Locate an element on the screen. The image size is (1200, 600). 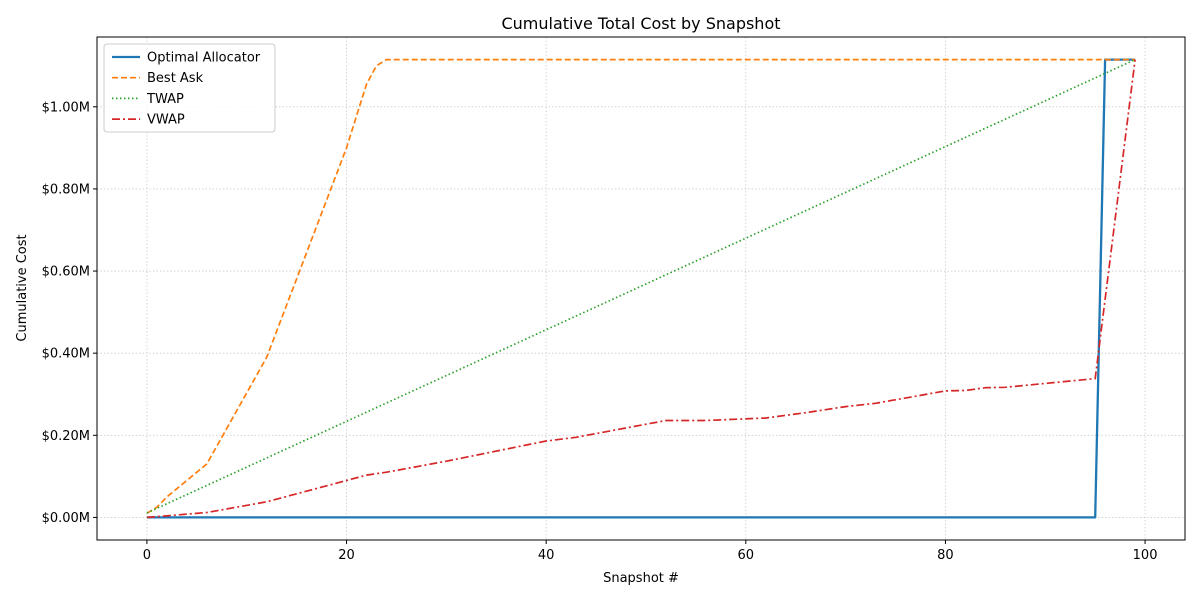
x-tick-label: 80 is located at coordinates (945, 555).